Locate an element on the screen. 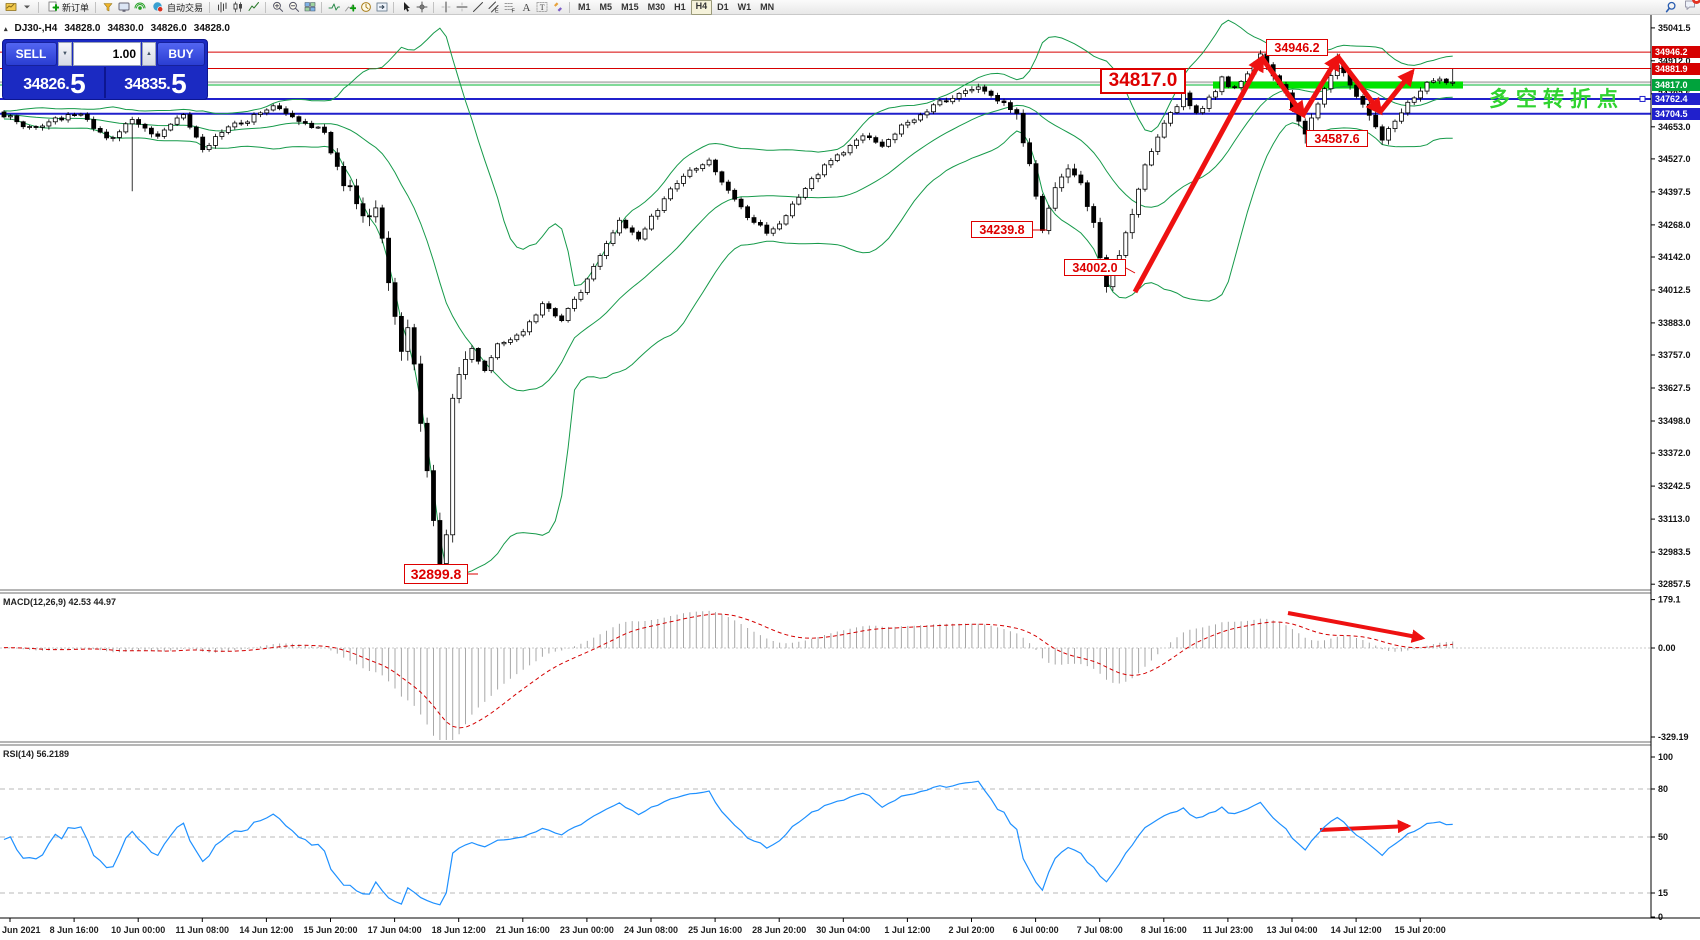 This screenshot has height=940, width=1700. svg-text: T is located at coordinates (541, 7).